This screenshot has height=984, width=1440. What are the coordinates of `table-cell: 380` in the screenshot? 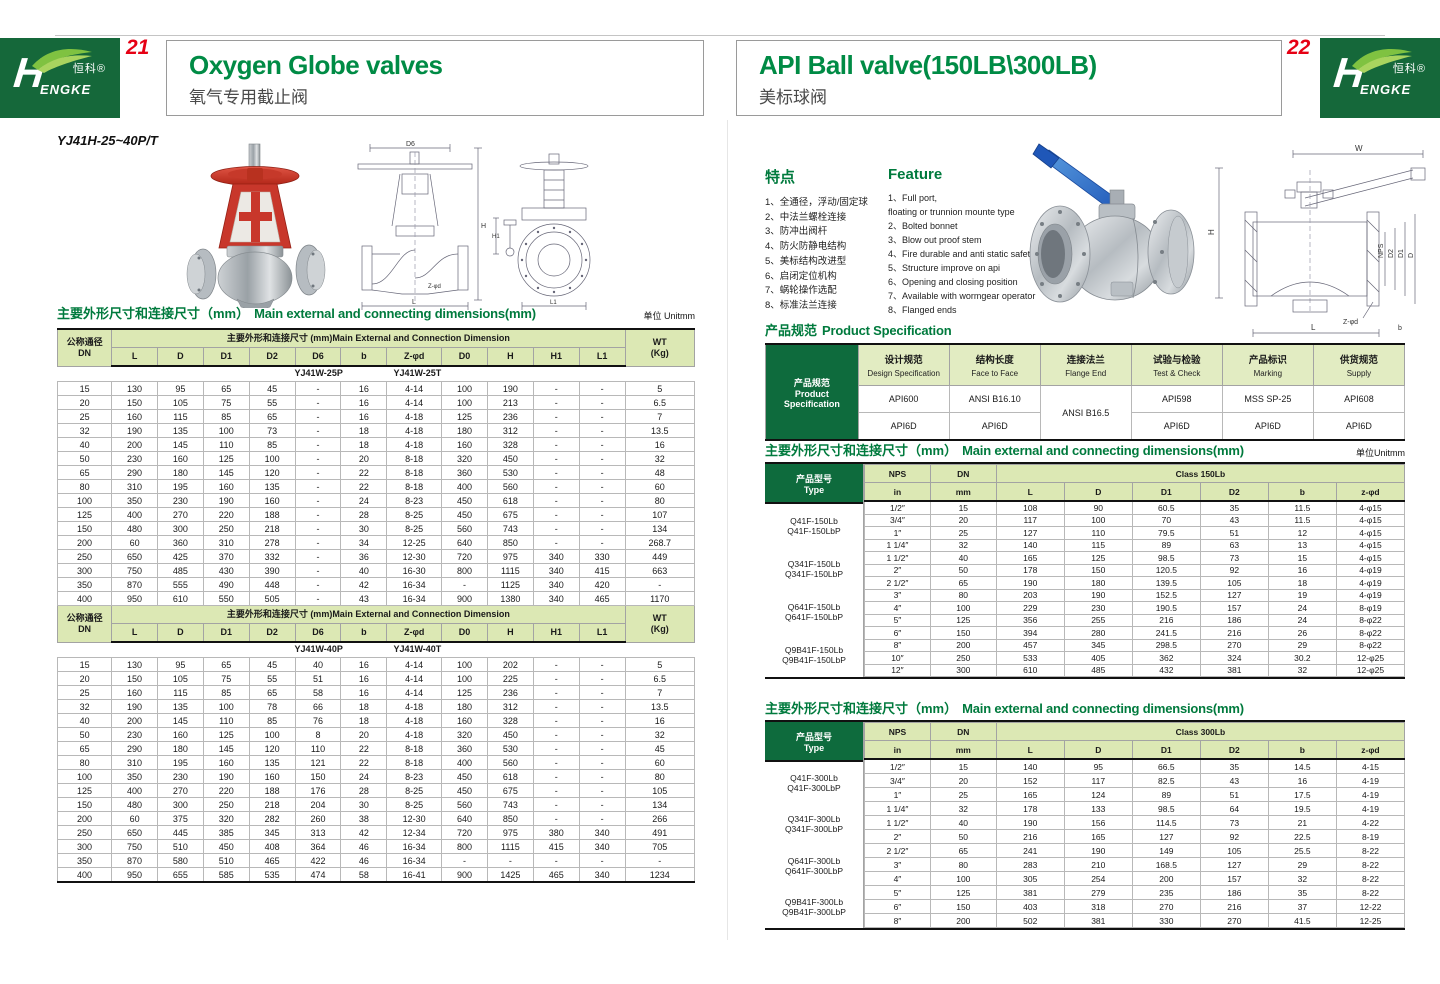 It's located at (556, 832).